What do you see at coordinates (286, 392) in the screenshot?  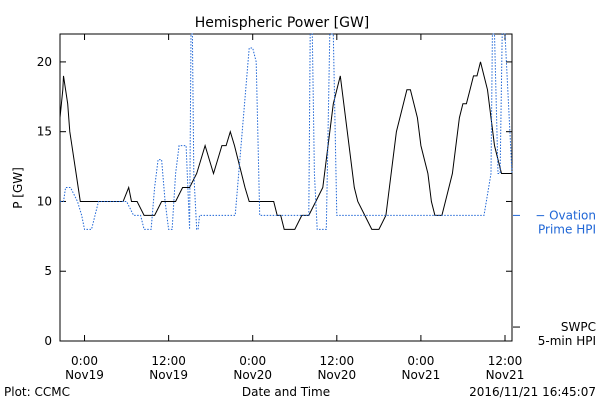 I see `footer-axis-title: Date and Time` at bounding box center [286, 392].